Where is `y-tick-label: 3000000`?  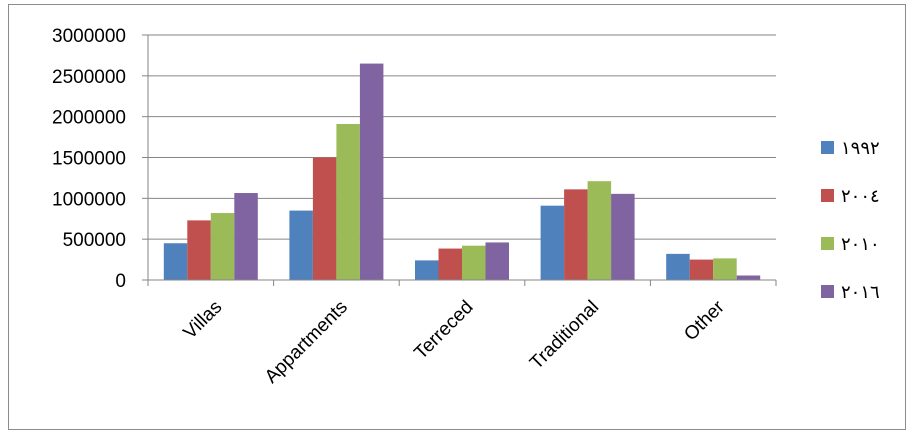 y-tick-label: 3000000 is located at coordinates (89, 36).